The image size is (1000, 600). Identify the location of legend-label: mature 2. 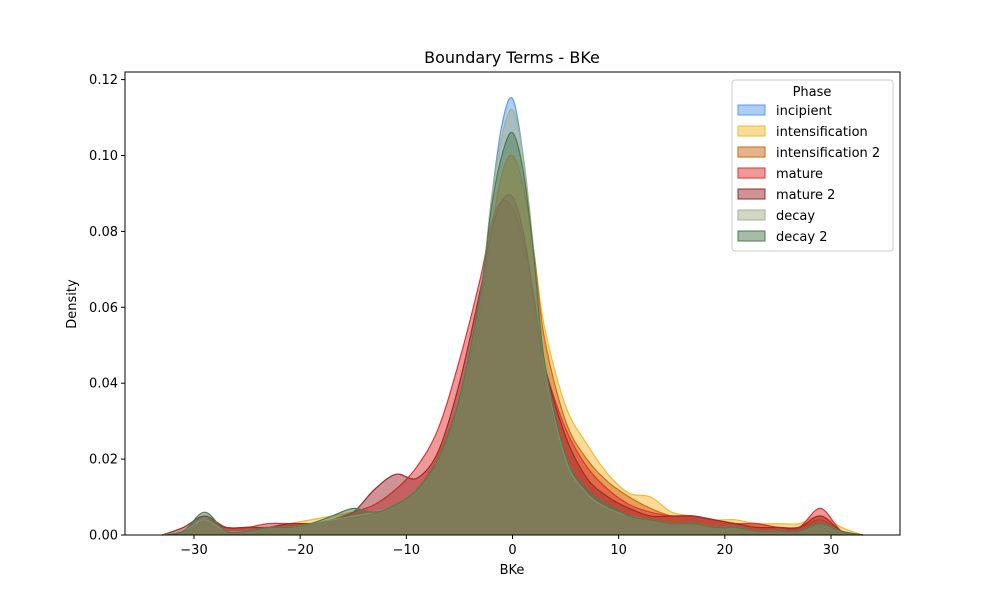
(805, 195).